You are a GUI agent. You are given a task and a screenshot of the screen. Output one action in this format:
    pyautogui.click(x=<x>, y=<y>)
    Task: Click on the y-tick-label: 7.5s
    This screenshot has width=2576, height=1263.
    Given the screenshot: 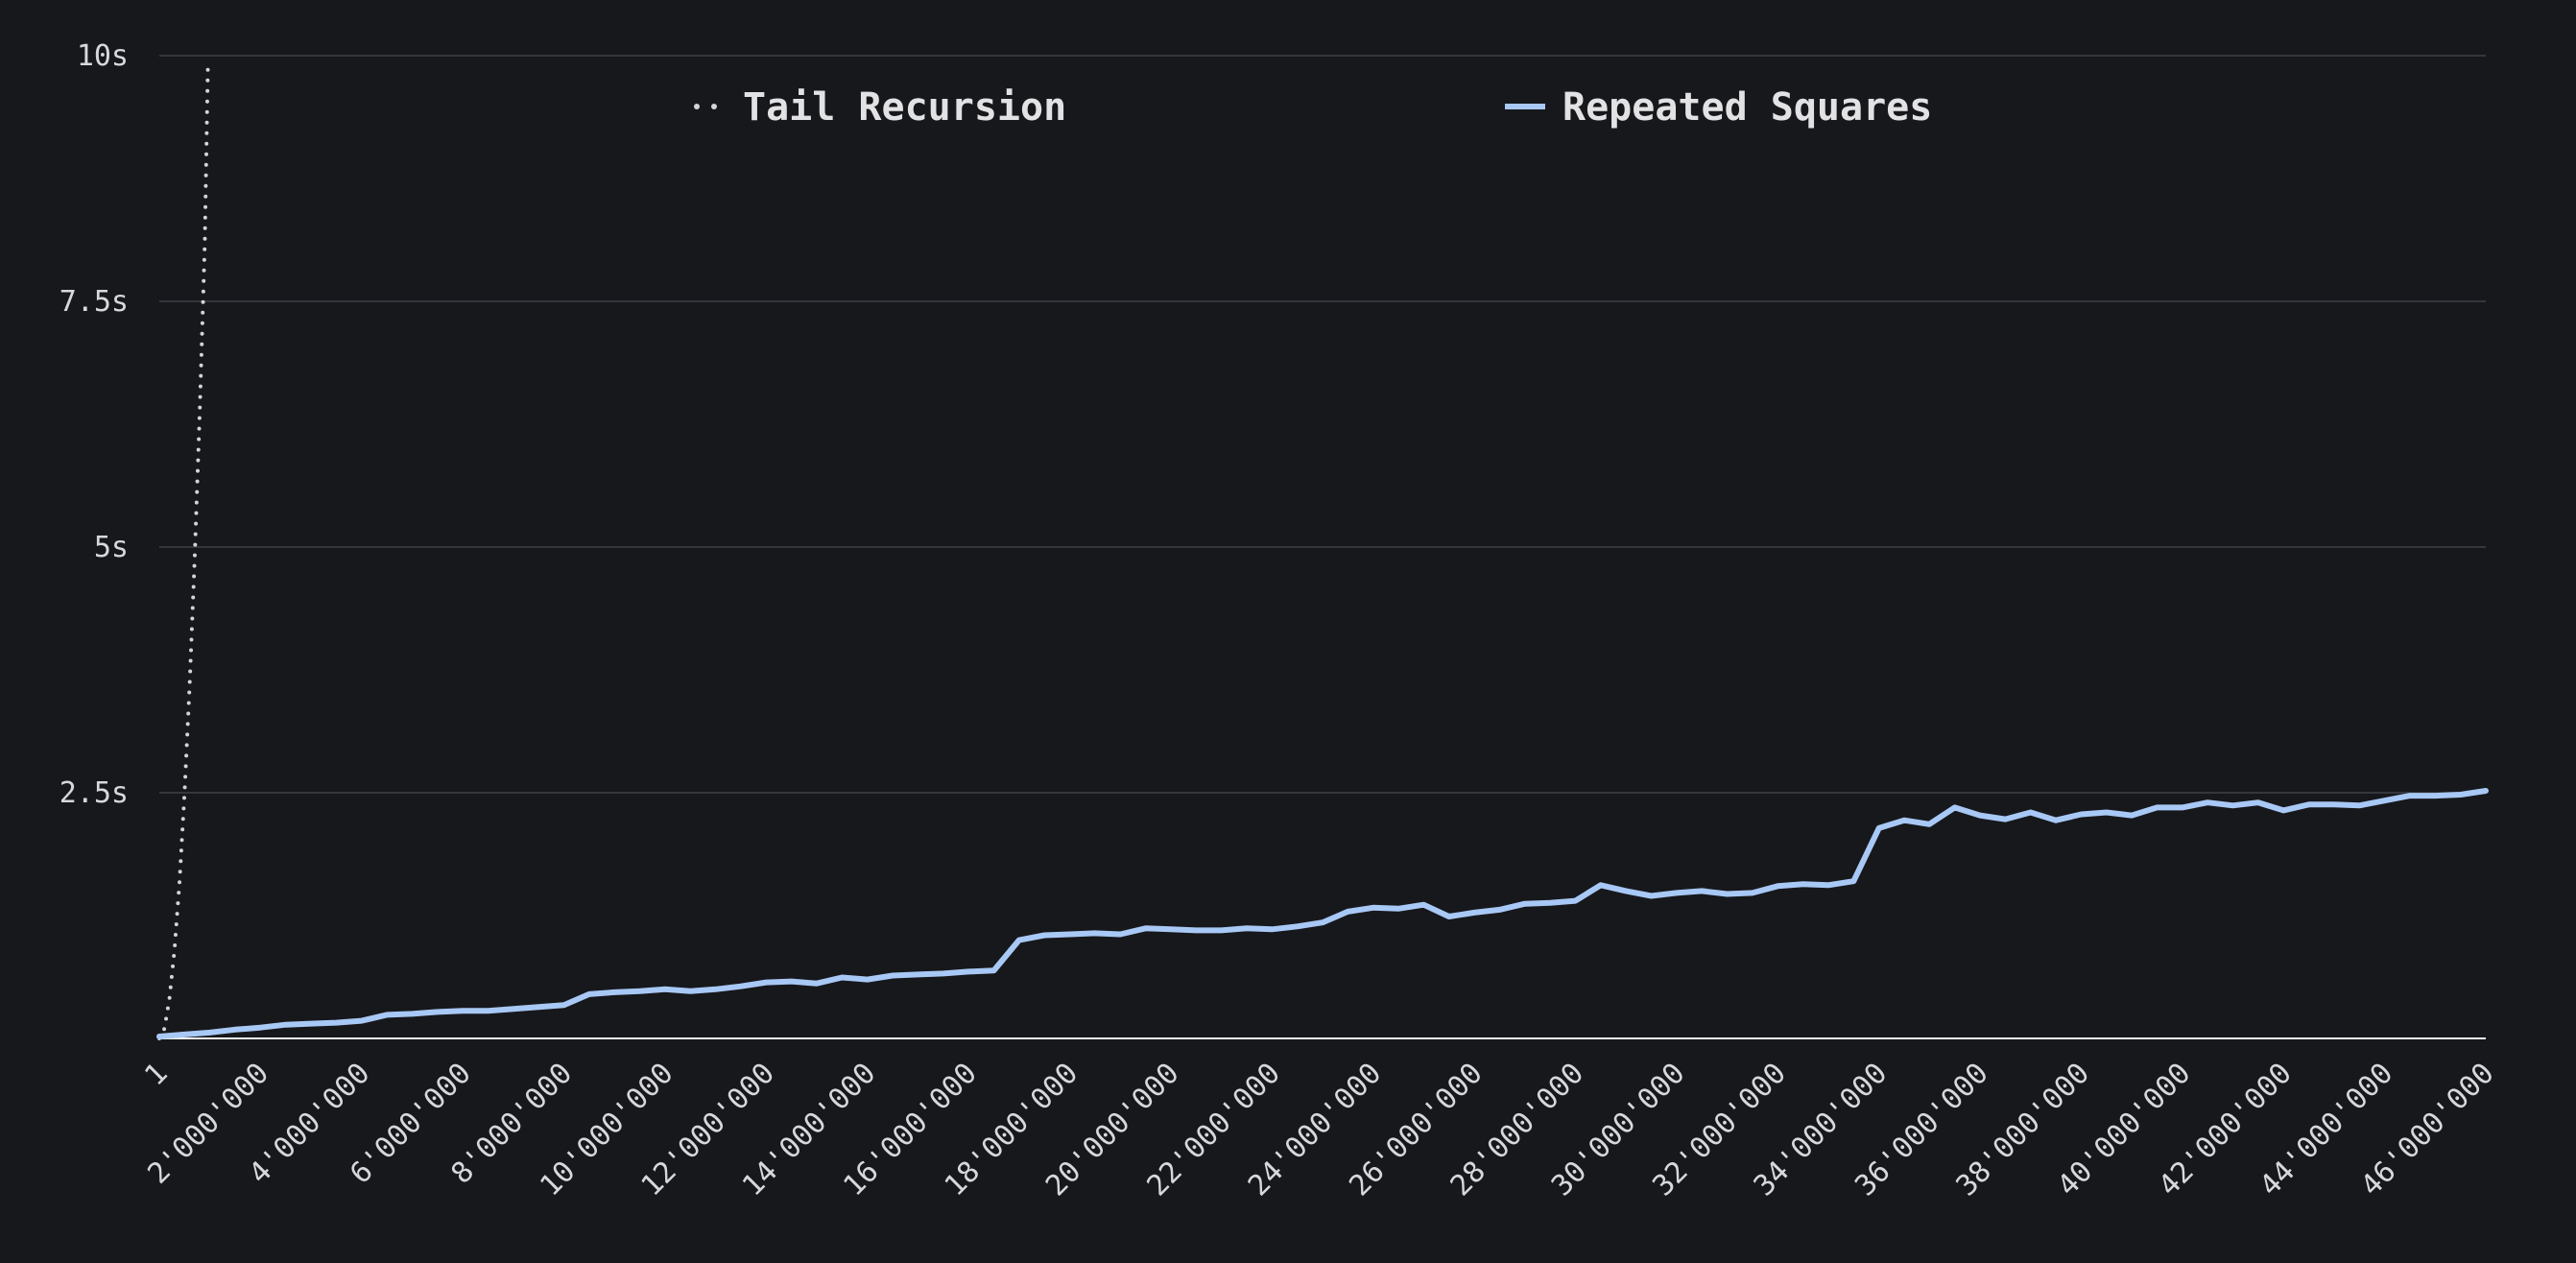 What is the action you would take?
    pyautogui.click(x=94, y=302)
    